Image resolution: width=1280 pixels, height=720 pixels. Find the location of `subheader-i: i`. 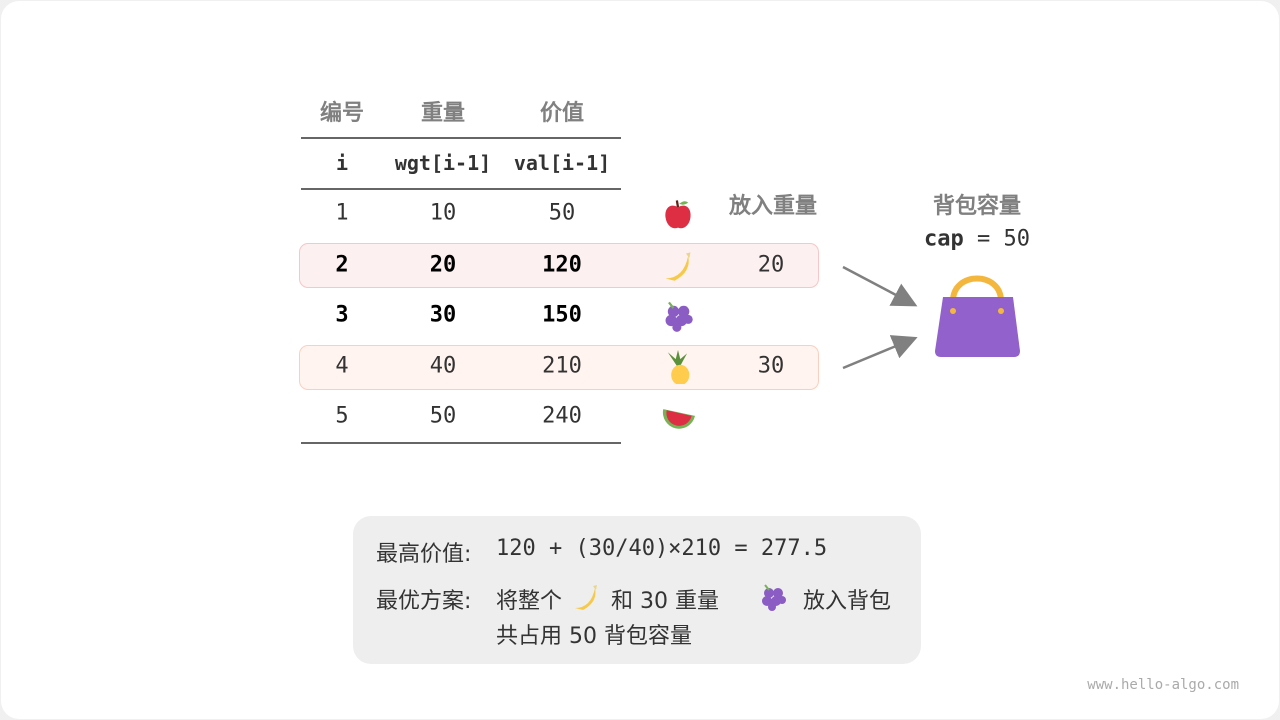

subheader-i: i is located at coordinates (342, 163).